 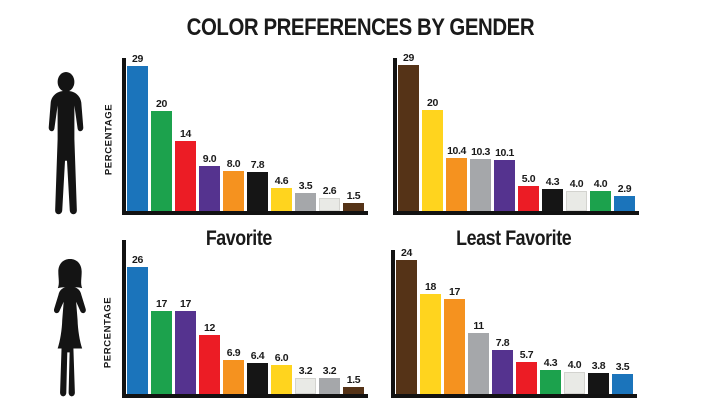 I want to click on bar-value-label: 10.4, so click(x=456, y=151).